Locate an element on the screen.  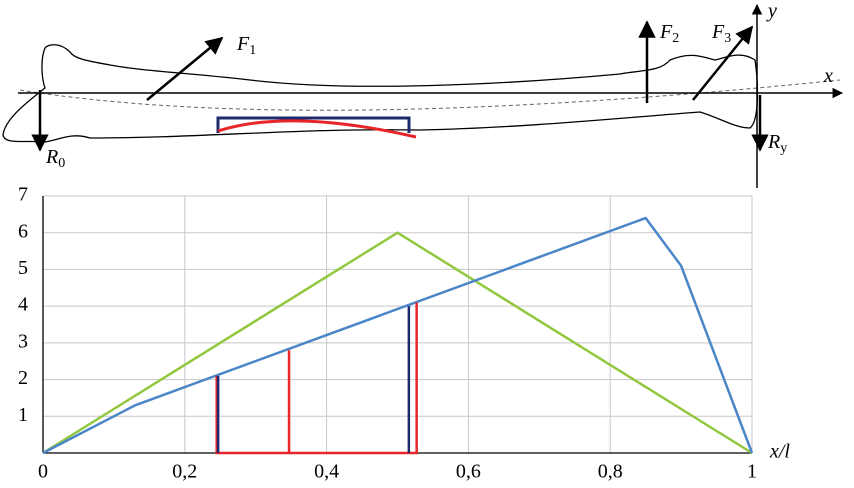
x-tick-label: 0,6 is located at coordinates (468, 472).